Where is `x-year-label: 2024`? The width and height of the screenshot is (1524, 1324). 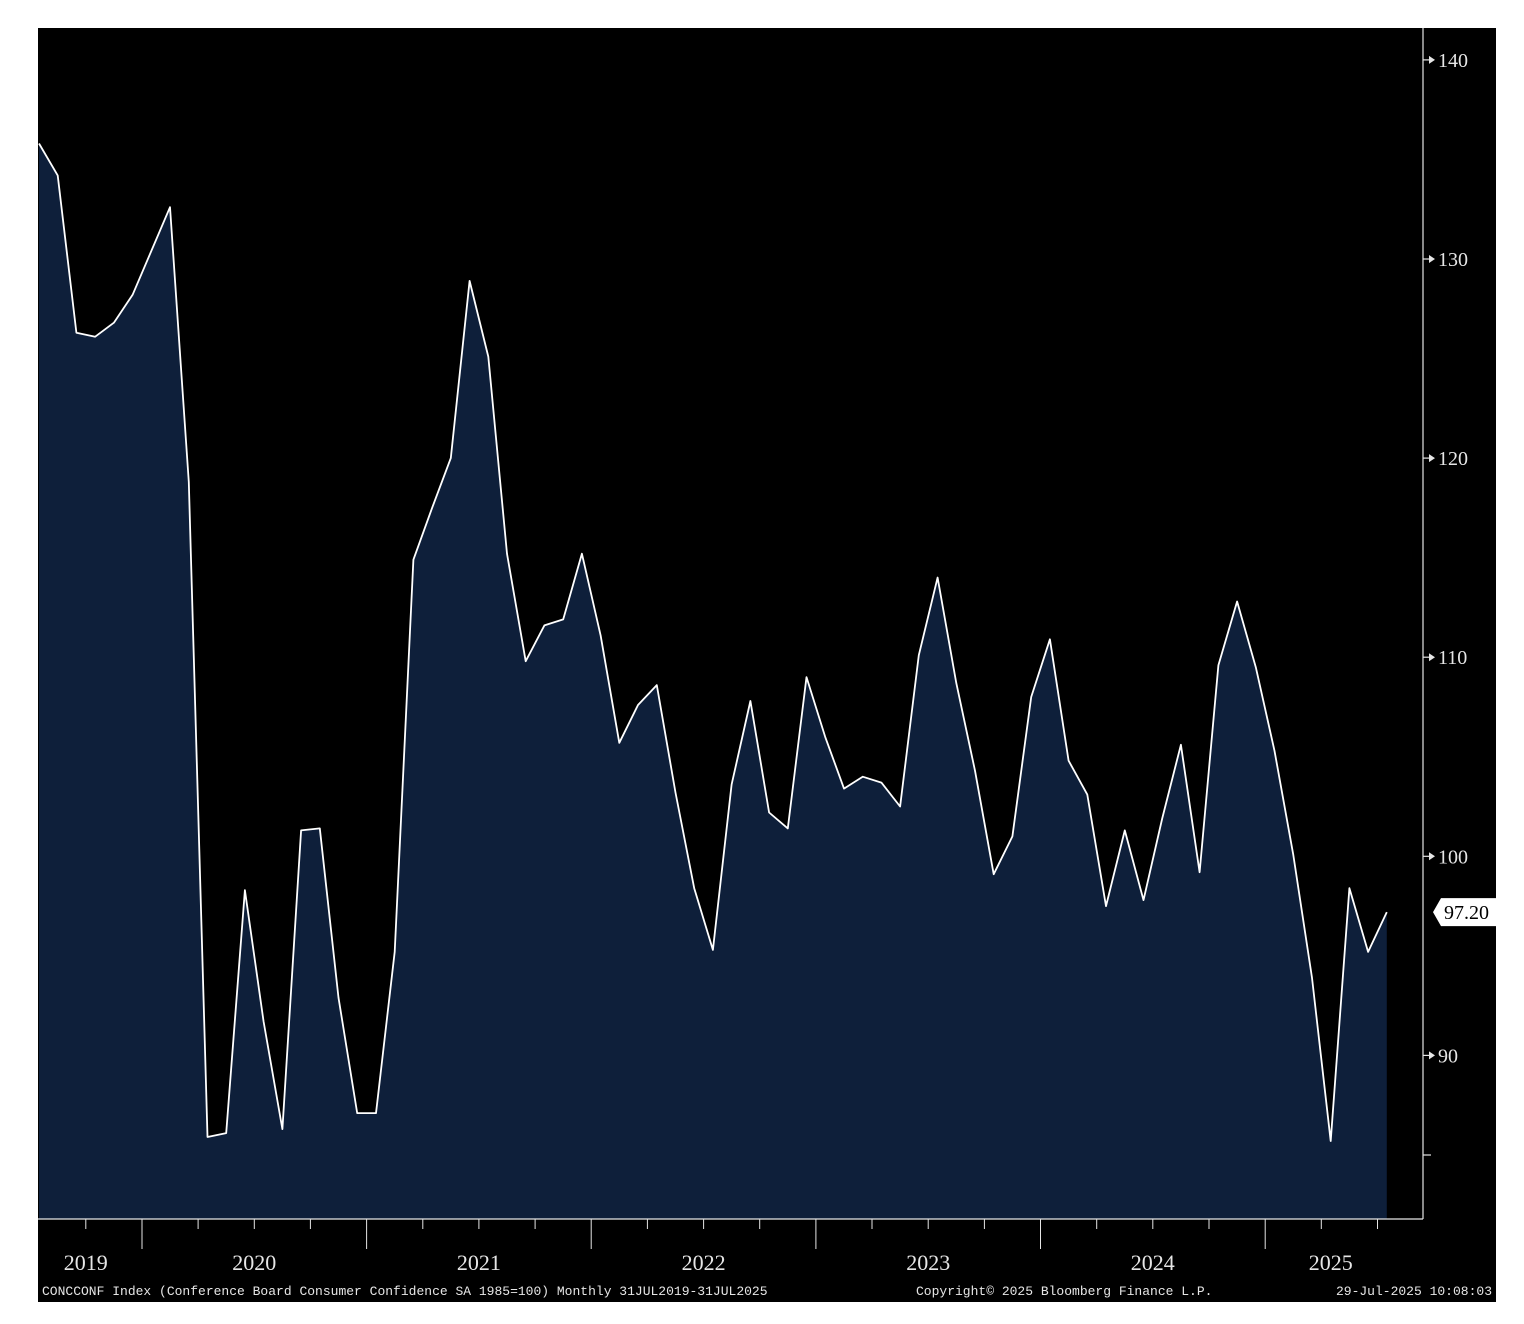 x-year-label: 2024 is located at coordinates (1153, 1262).